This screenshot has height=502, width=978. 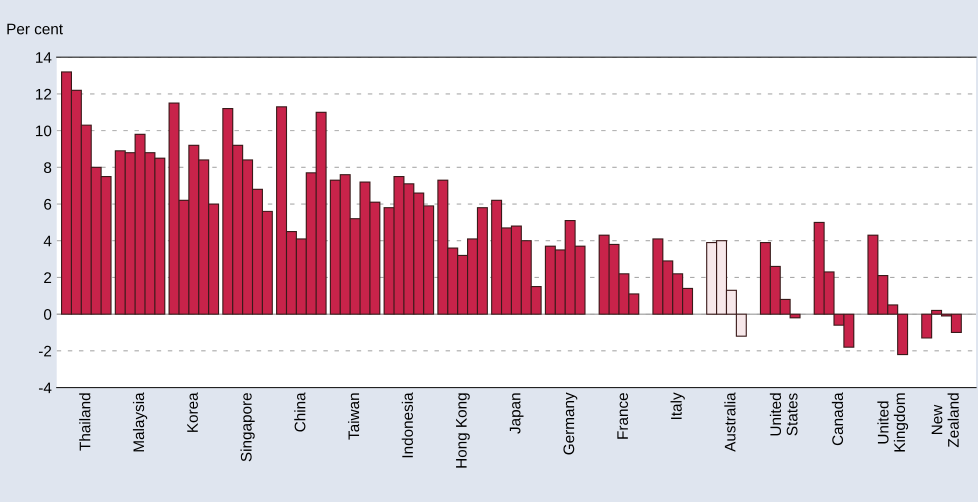 I want to click on x-tick-label: United Kingdom, so click(x=892, y=422).